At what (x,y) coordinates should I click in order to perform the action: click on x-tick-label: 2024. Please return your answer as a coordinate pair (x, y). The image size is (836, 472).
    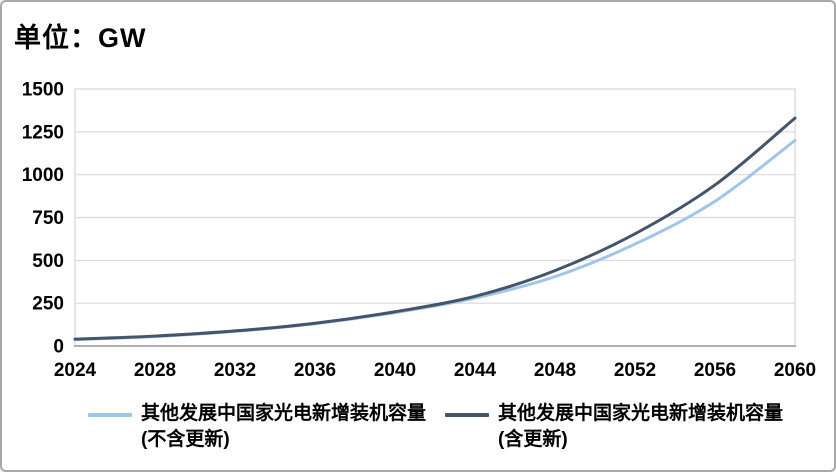
    Looking at the image, I should click on (75, 370).